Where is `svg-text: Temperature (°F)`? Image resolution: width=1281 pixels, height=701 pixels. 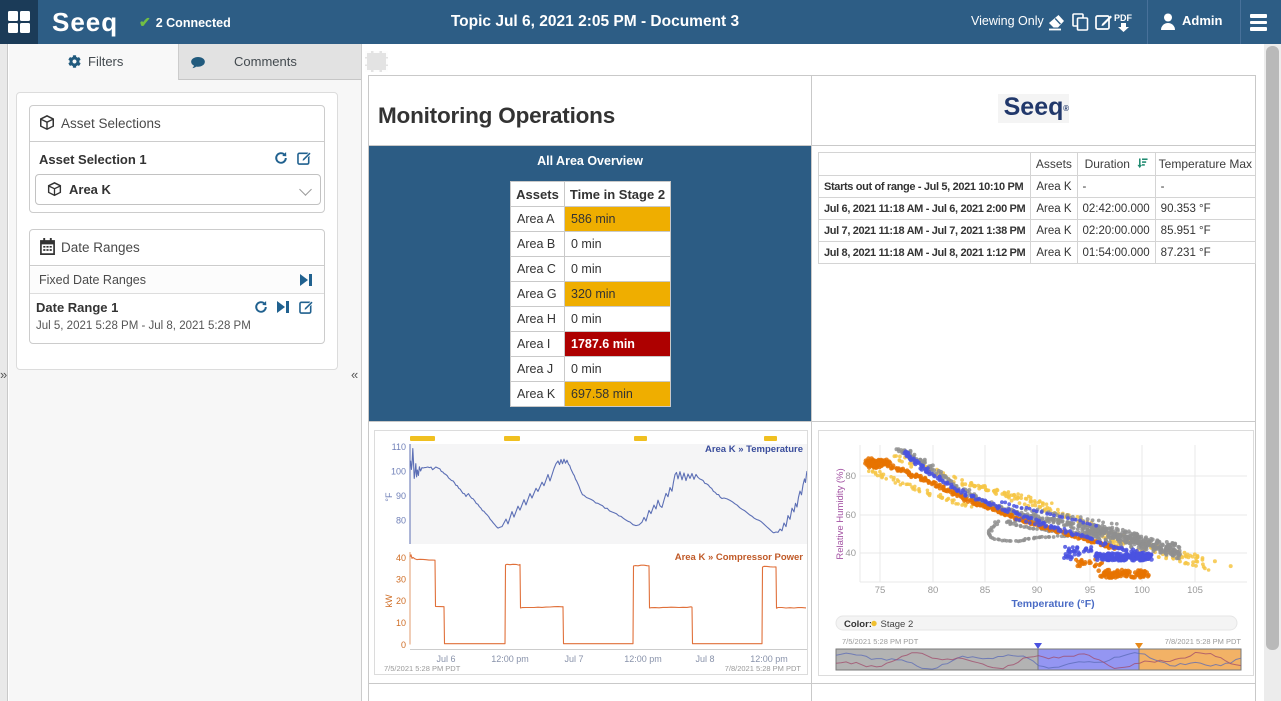 svg-text: Temperature (°F) is located at coordinates (1052, 604).